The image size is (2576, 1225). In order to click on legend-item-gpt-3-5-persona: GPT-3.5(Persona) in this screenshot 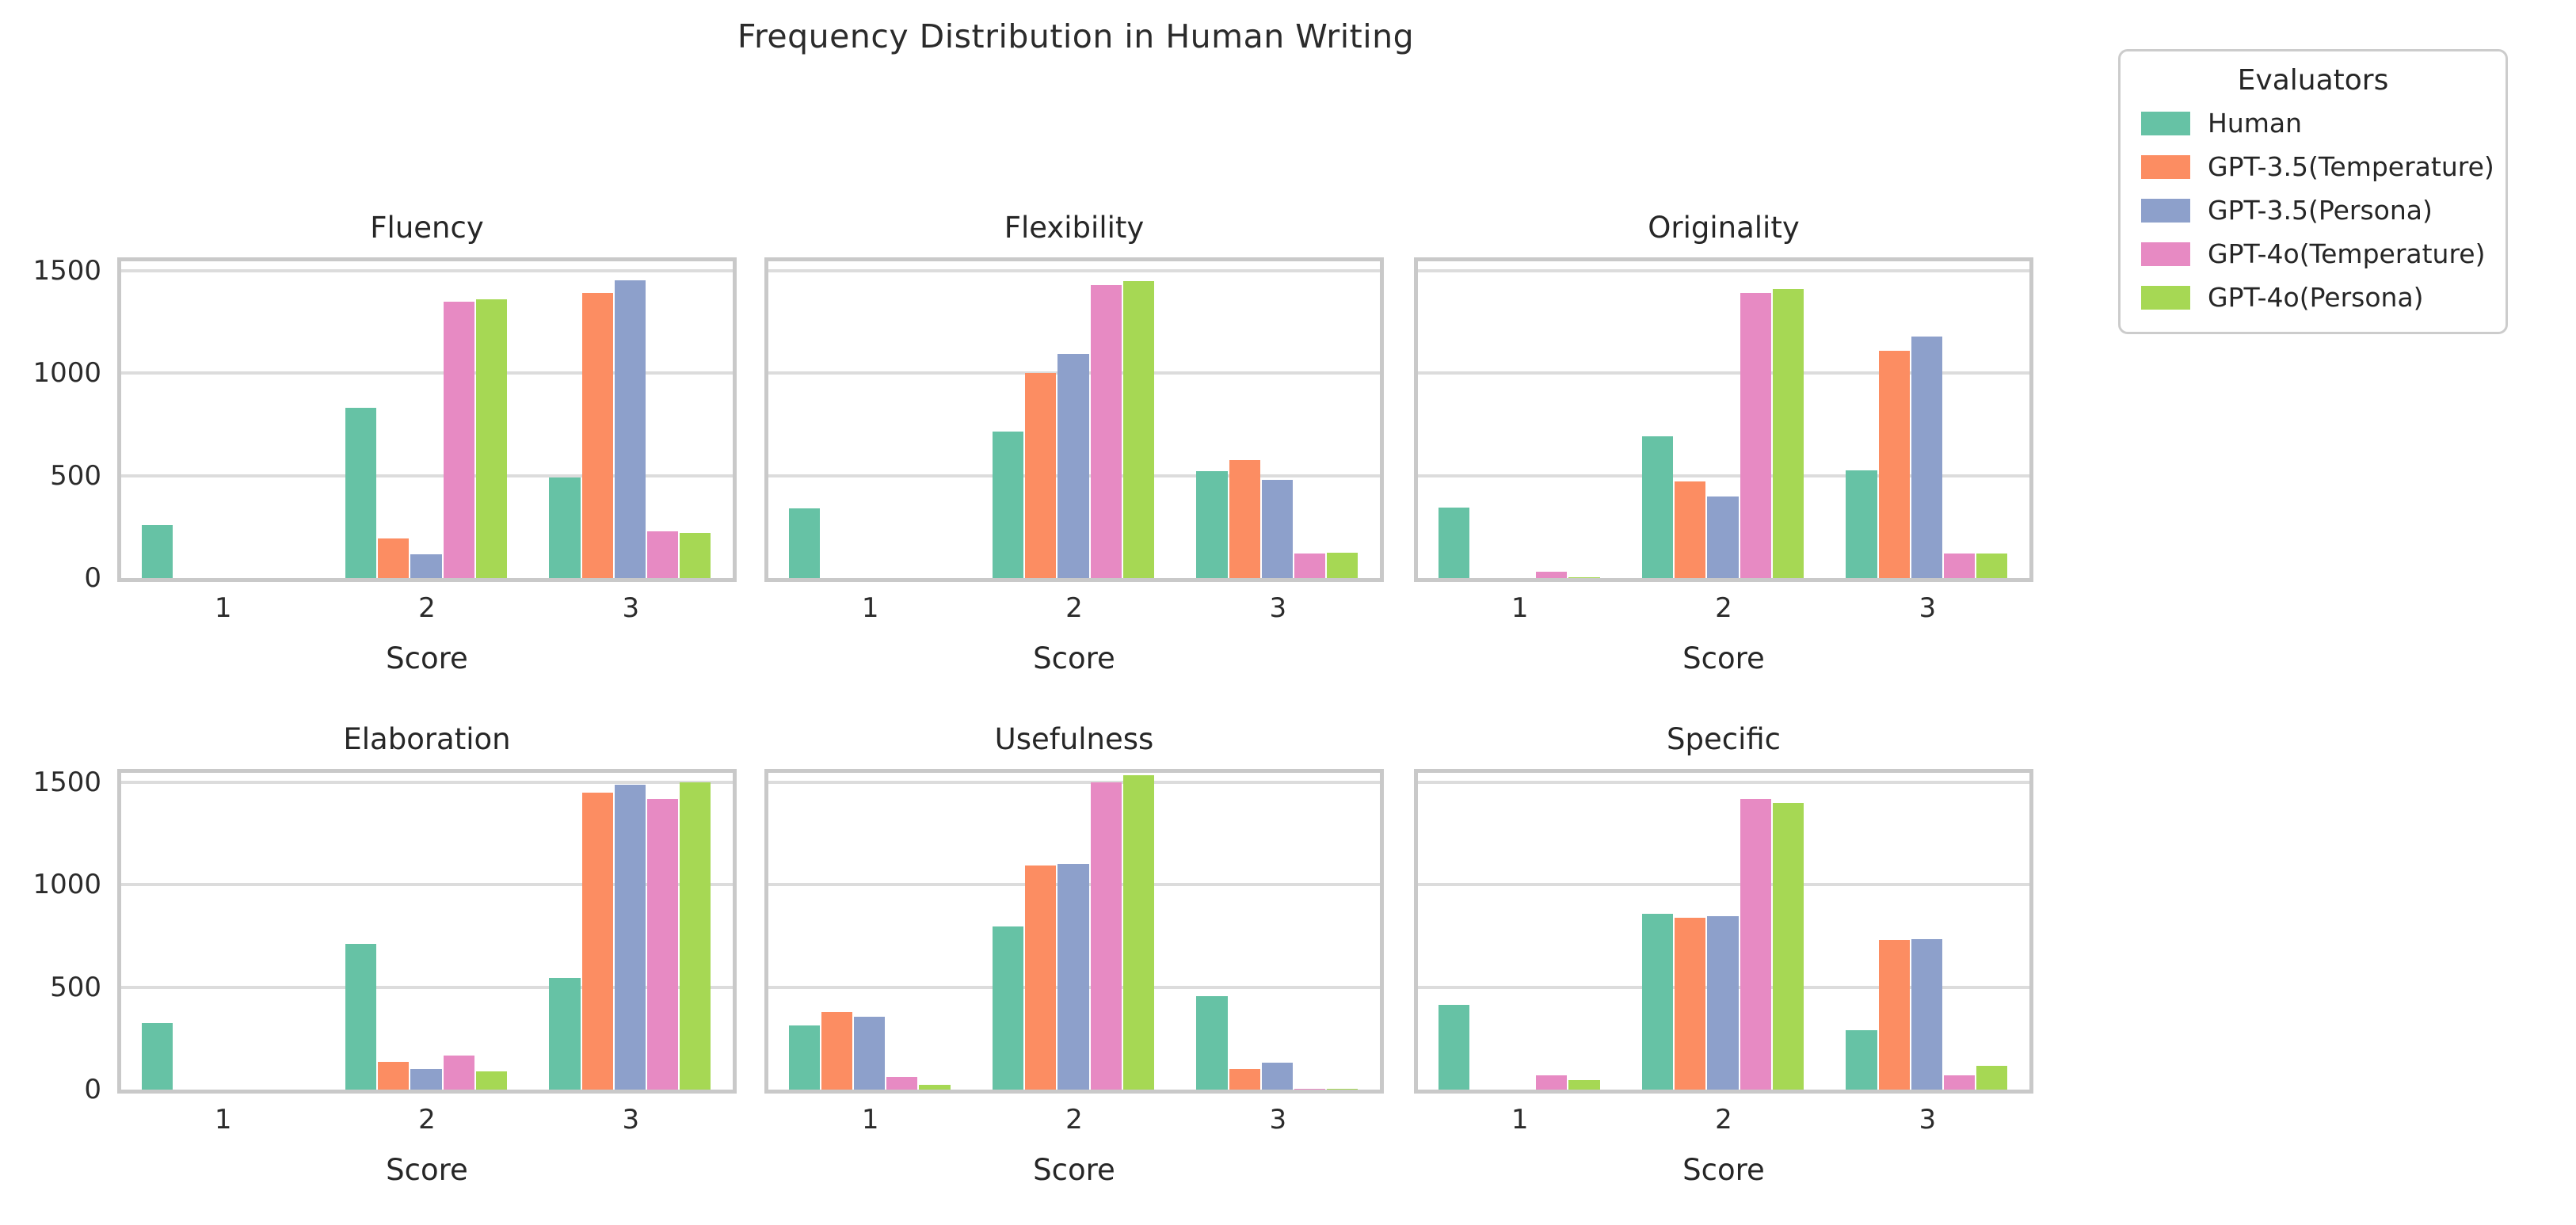, I will do `click(2313, 211)`.